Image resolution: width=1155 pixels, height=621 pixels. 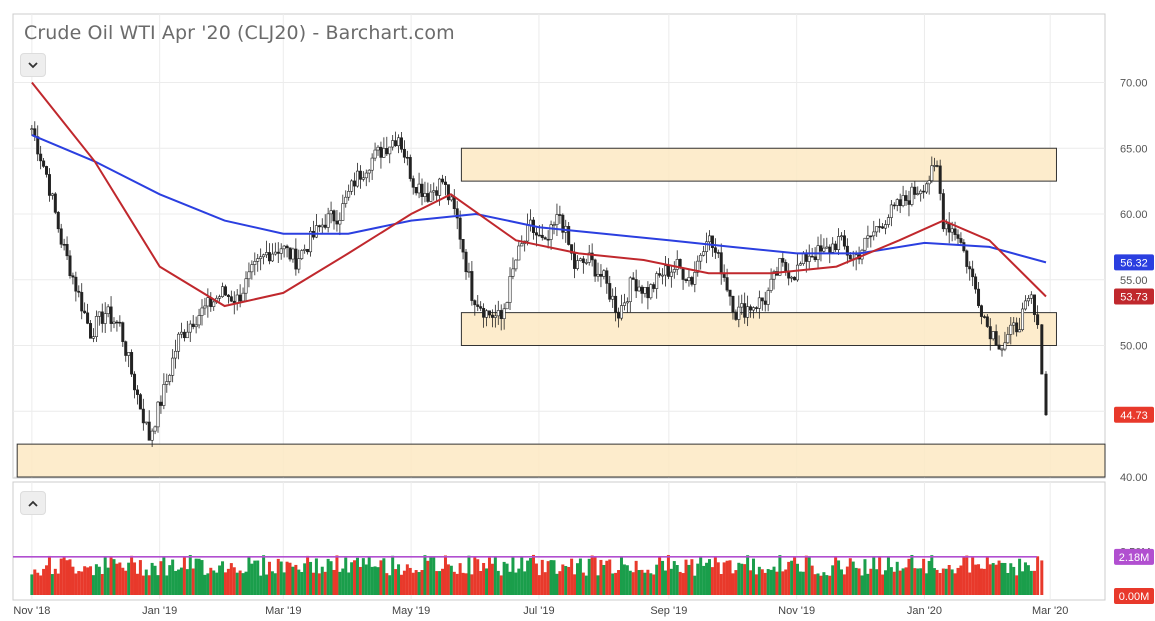 What do you see at coordinates (1134, 478) in the screenshot?
I see `price-tick-label: 40.00` at bounding box center [1134, 478].